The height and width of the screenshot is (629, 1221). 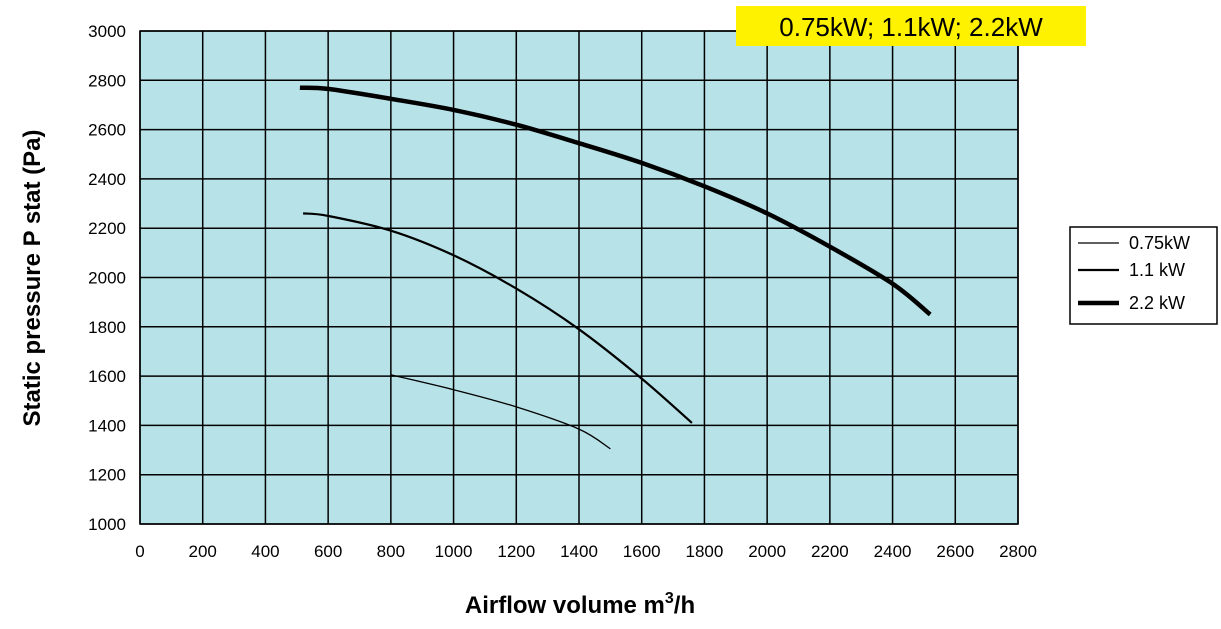 What do you see at coordinates (328, 551) in the screenshot?
I see `x-tick-label: 600` at bounding box center [328, 551].